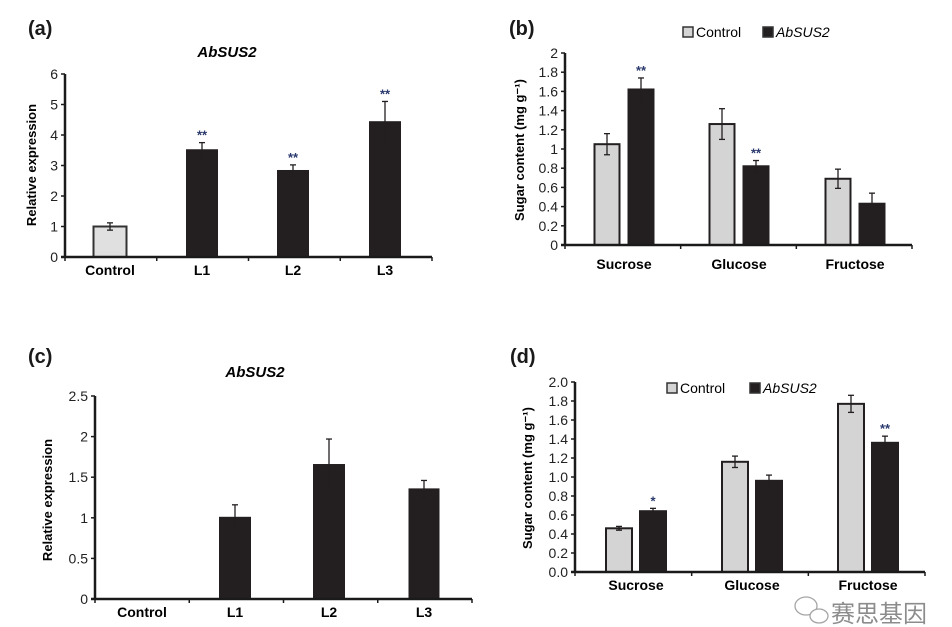 Image resolution: width=952 pixels, height=627 pixels. What do you see at coordinates (522, 29) in the screenshot?
I see `panel-label: (b)` at bounding box center [522, 29].